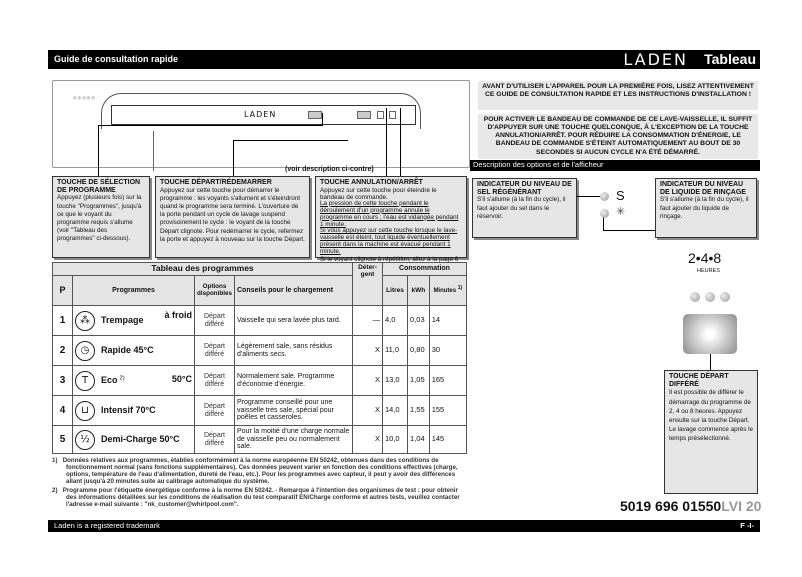 This screenshot has height=577, width=802. Describe the element at coordinates (367, 320) in the screenshot. I see `program-detergent: —` at that location.